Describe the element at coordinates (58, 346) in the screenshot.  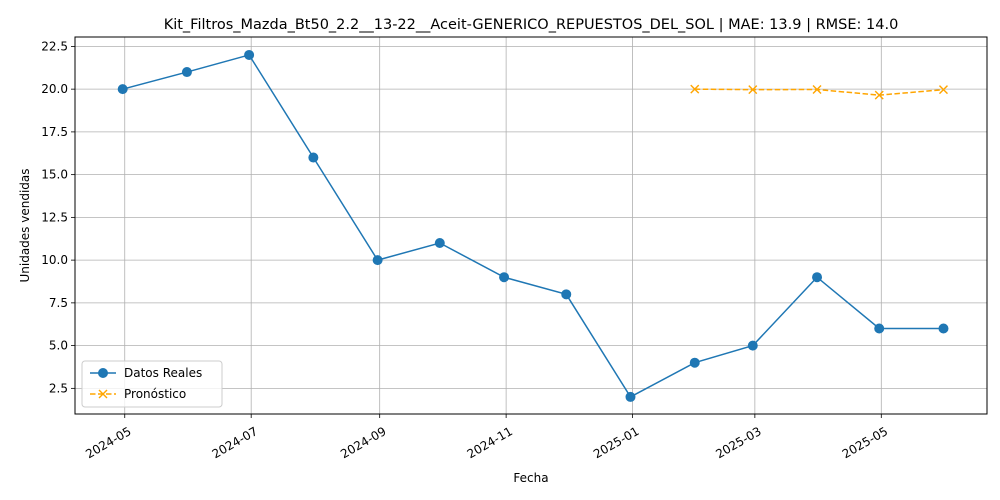
I see `y-tick-label: 5.0` at that location.